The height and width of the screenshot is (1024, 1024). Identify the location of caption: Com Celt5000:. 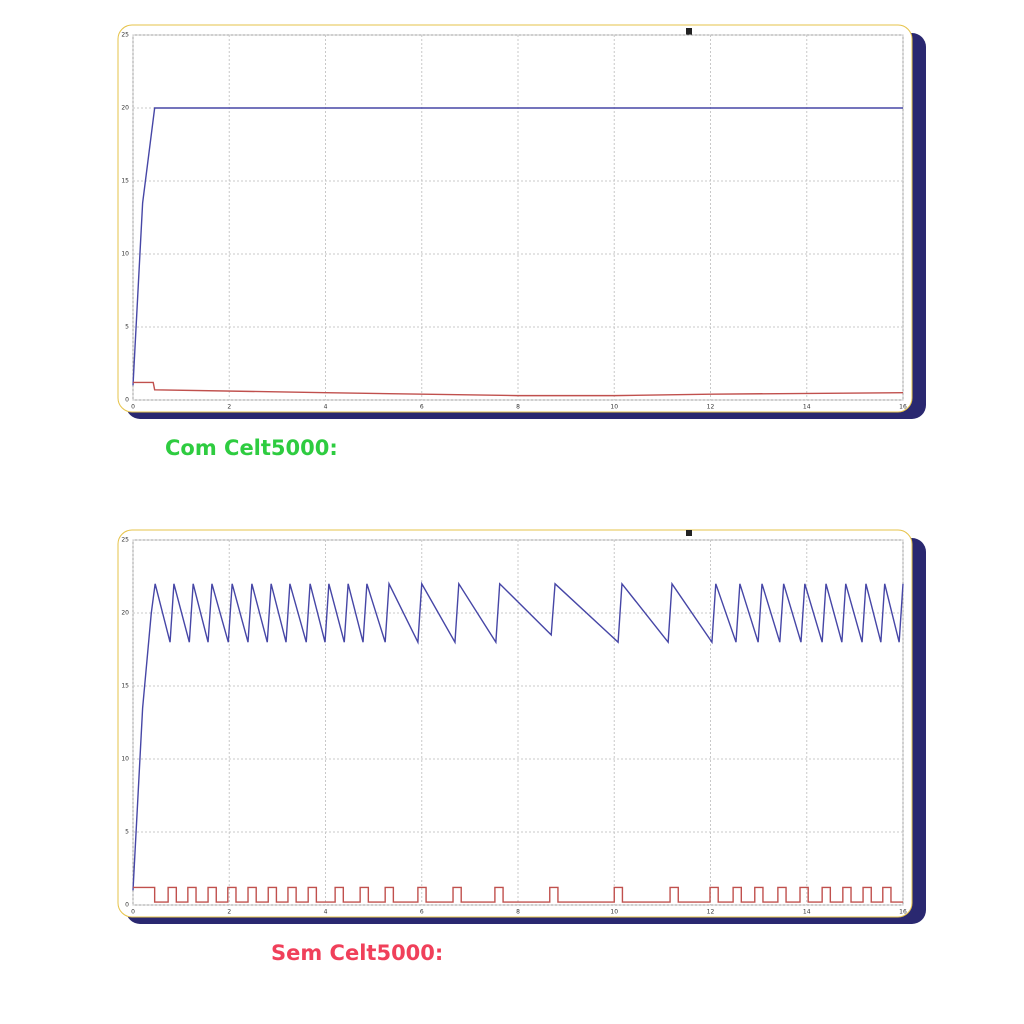
(251, 448).